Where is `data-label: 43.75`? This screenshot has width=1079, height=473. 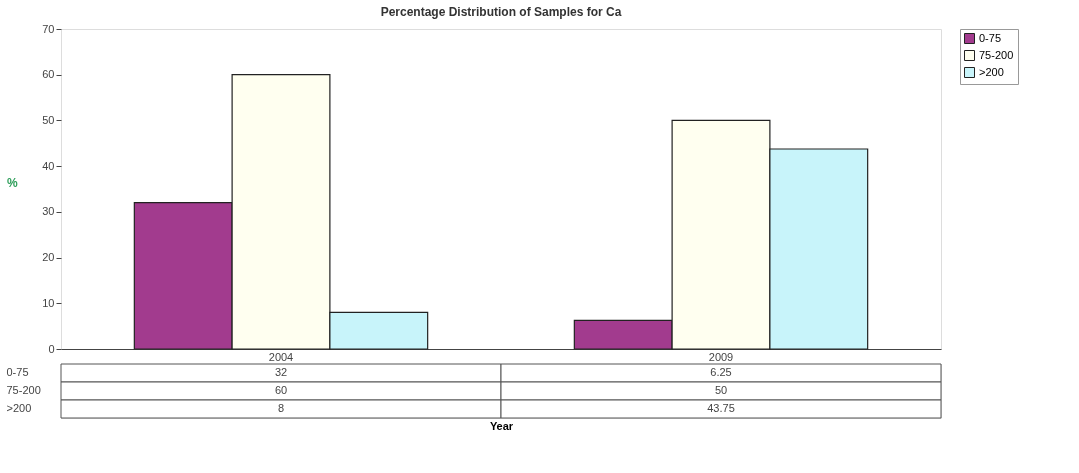 data-label: 43.75 is located at coordinates (721, 408).